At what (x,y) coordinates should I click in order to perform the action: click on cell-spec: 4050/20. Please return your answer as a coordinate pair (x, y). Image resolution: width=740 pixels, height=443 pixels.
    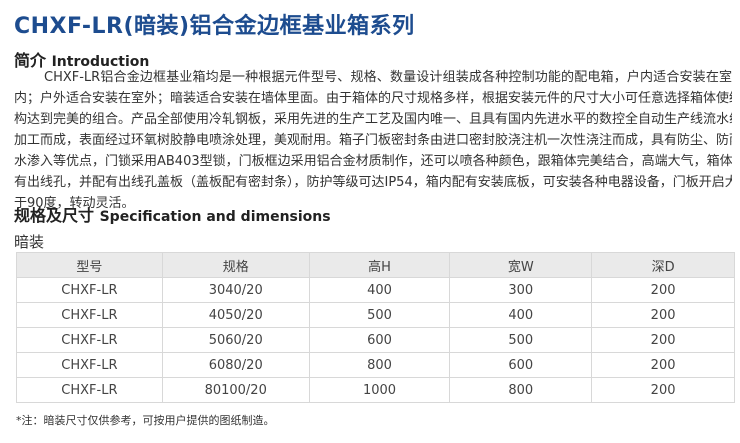
    Looking at the image, I should click on (235, 315).